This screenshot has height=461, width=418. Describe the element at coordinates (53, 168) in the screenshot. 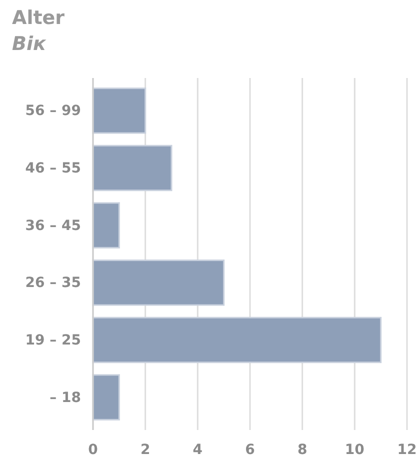

I see `y-tick-label: 46 – 55` at that location.